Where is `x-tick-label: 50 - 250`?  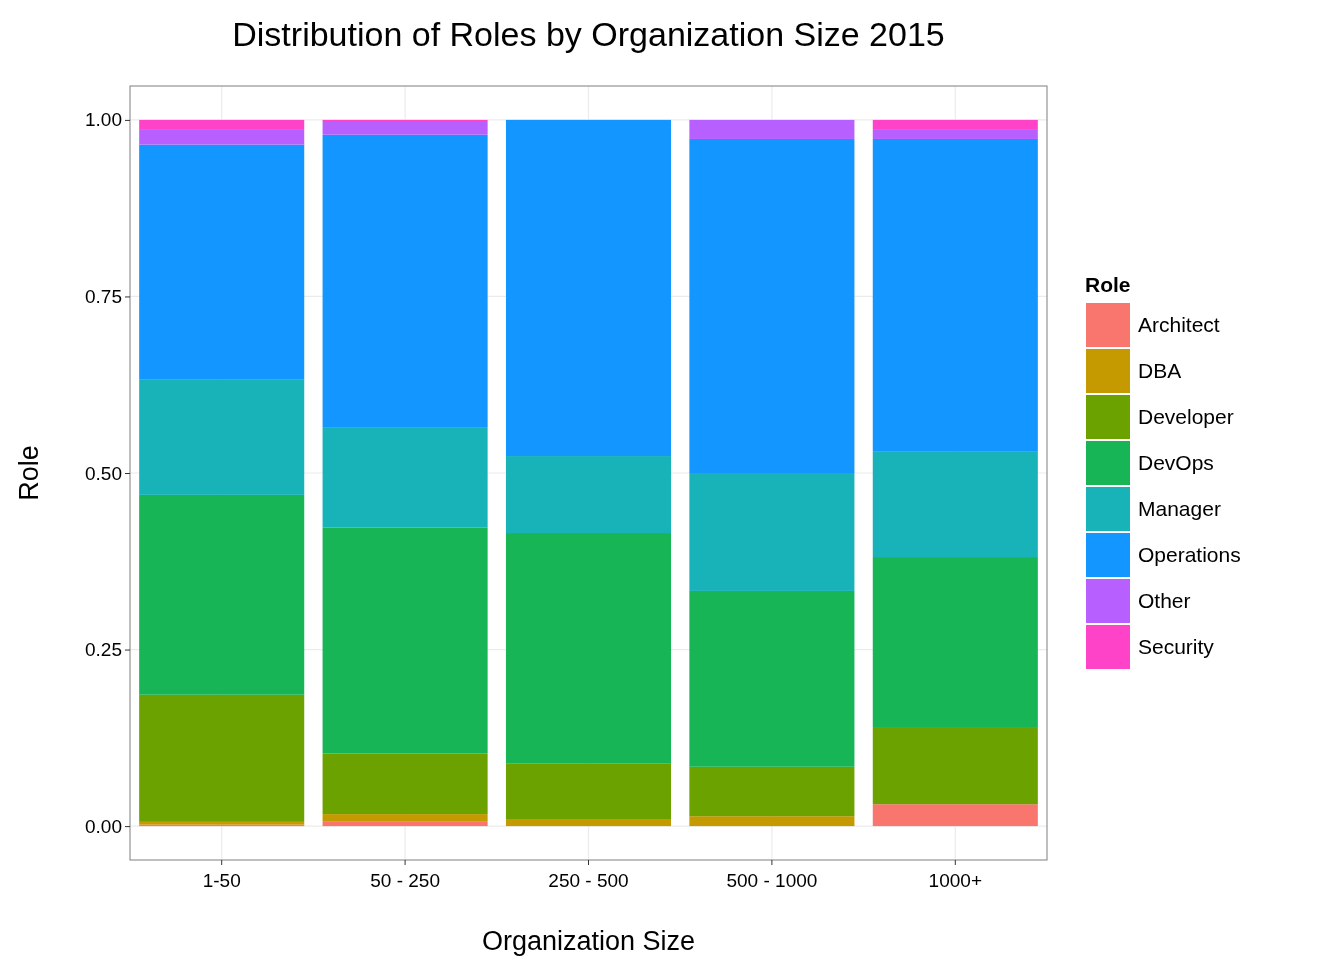
x-tick-label: 50 - 250 is located at coordinates (405, 880).